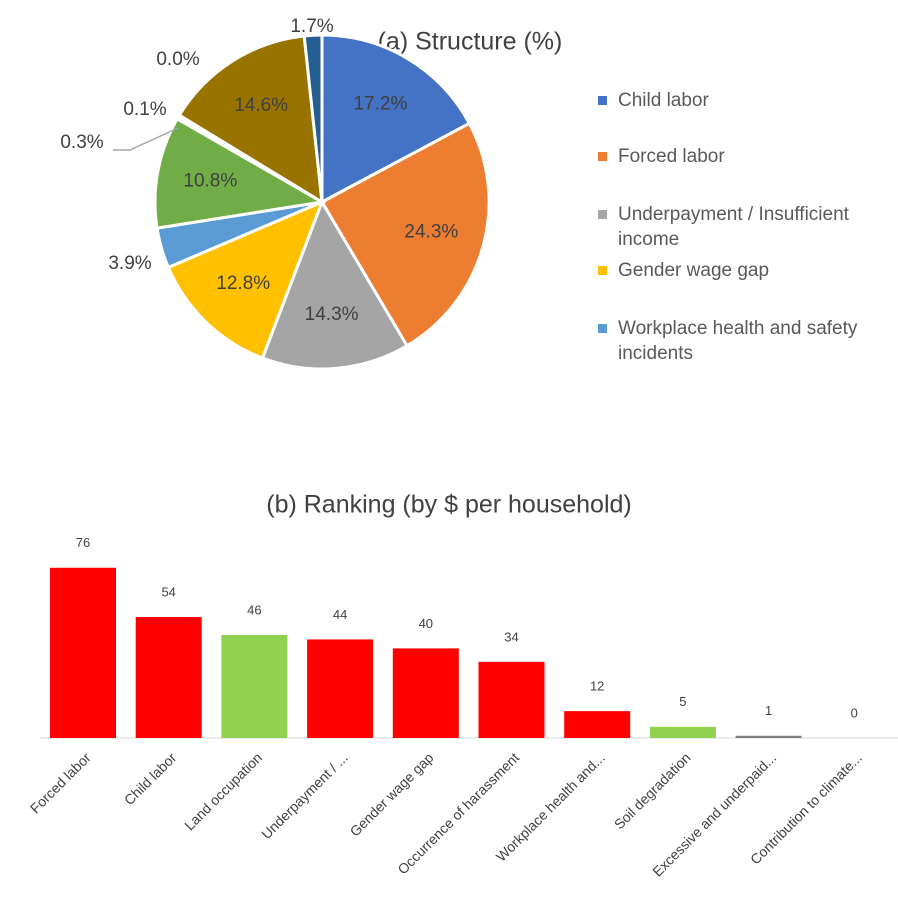  Describe the element at coordinates (332, 314) in the screenshot. I see `slice-label: 14.3%` at that location.